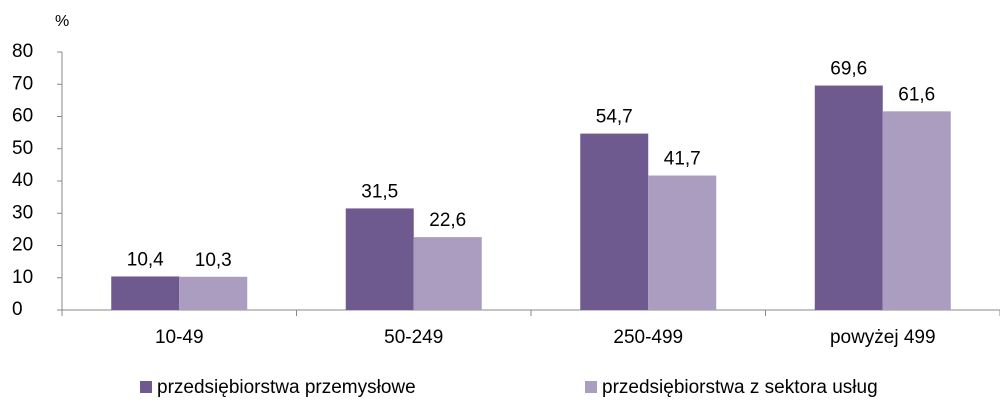 This screenshot has width=1000, height=402. What do you see at coordinates (179, 337) in the screenshot?
I see `x-tick-label: 10-49` at bounding box center [179, 337].